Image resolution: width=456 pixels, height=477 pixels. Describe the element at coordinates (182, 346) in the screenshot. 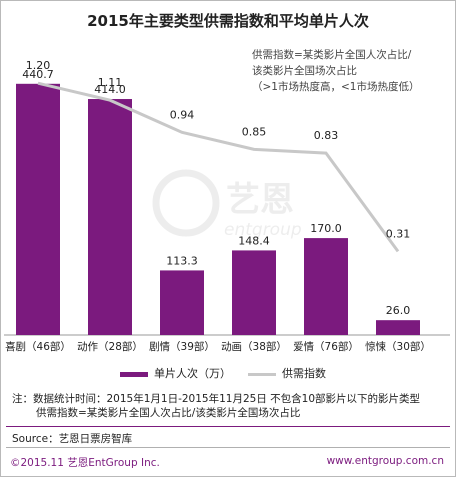

I see `x-tick-label-2: 剧情（39部）` at that location.